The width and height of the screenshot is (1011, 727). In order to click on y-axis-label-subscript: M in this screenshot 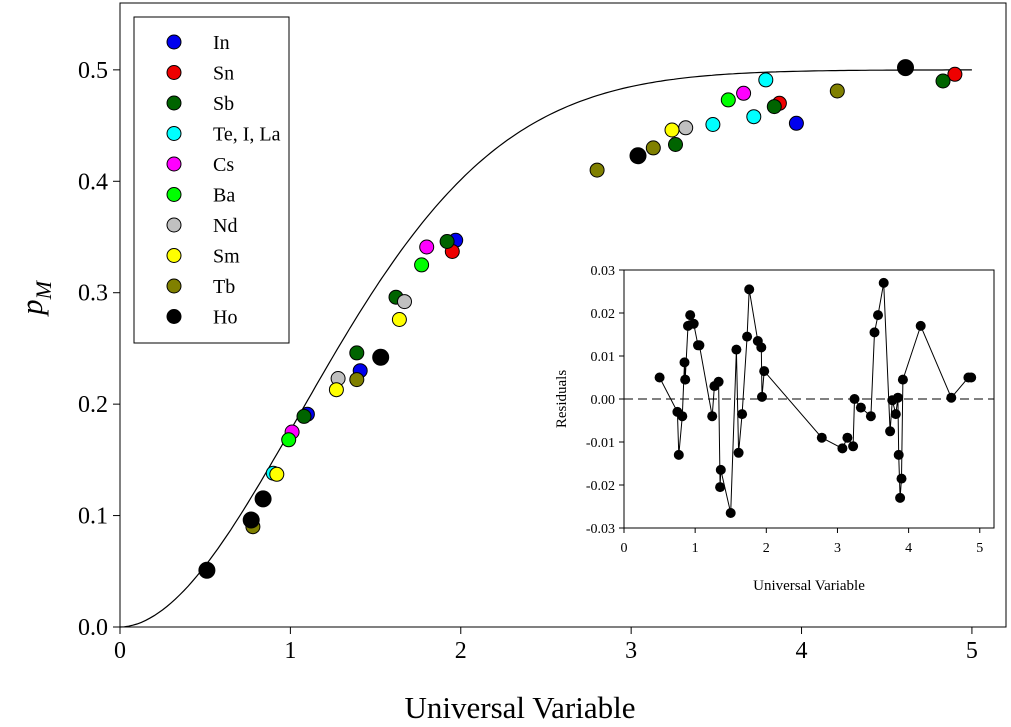, I will do `click(43, 289)`.